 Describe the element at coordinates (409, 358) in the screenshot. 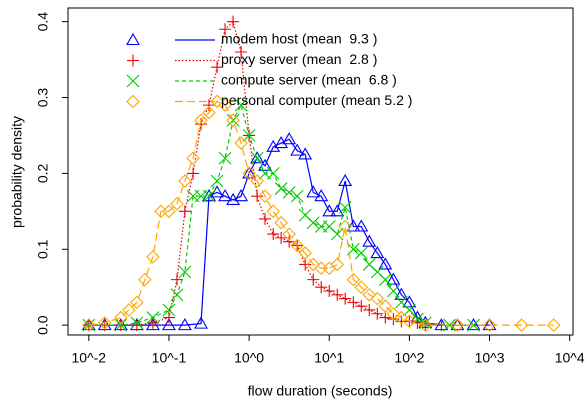

I see `x-tick-label: 10^2` at that location.